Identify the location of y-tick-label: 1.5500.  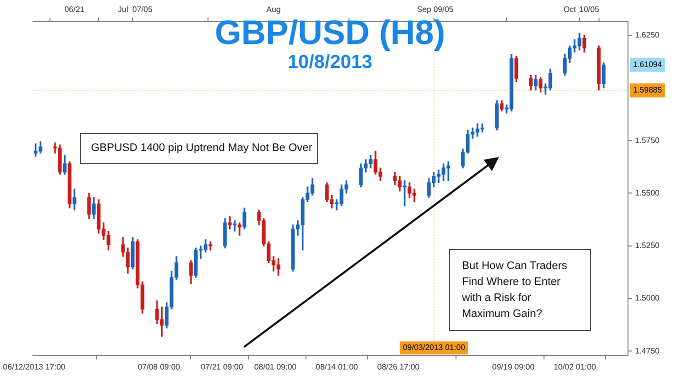
(647, 193).